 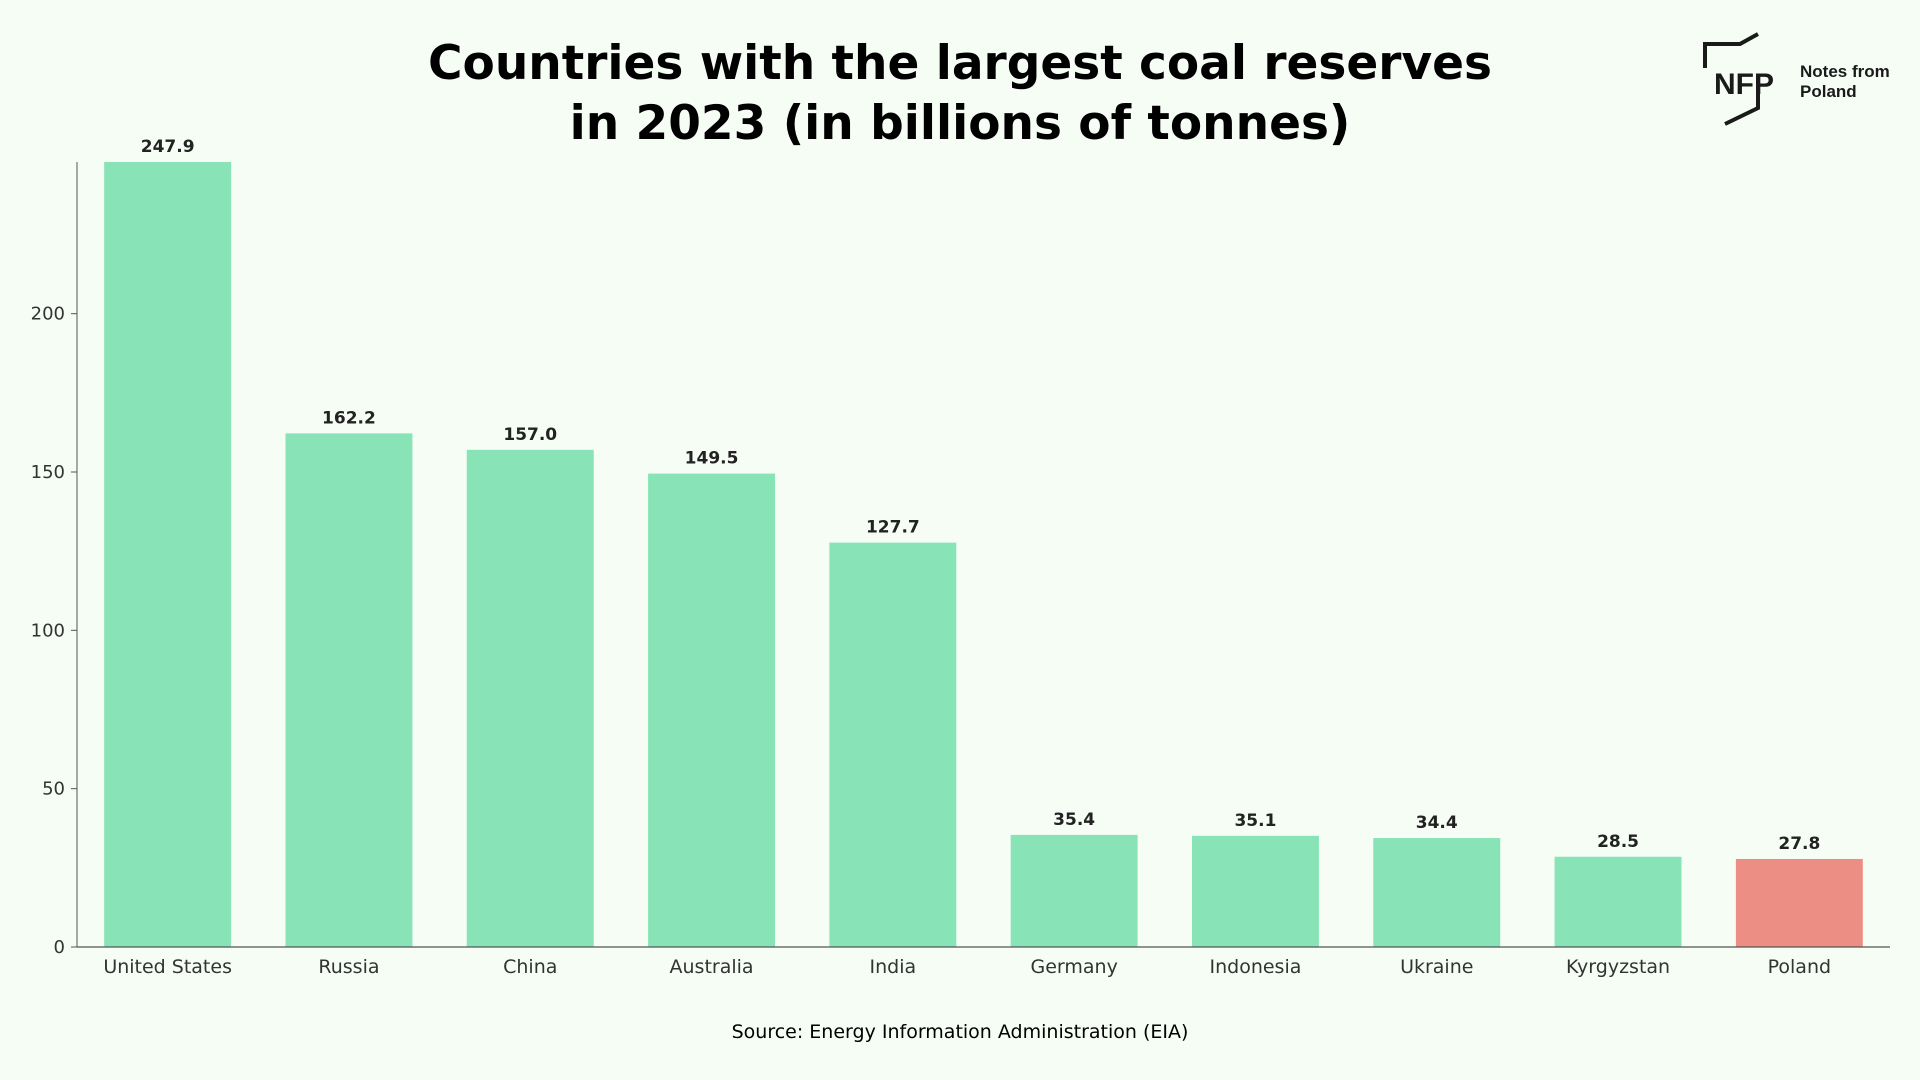 What do you see at coordinates (1799, 967) in the screenshot?
I see `x-tick-label: Poland` at bounding box center [1799, 967].